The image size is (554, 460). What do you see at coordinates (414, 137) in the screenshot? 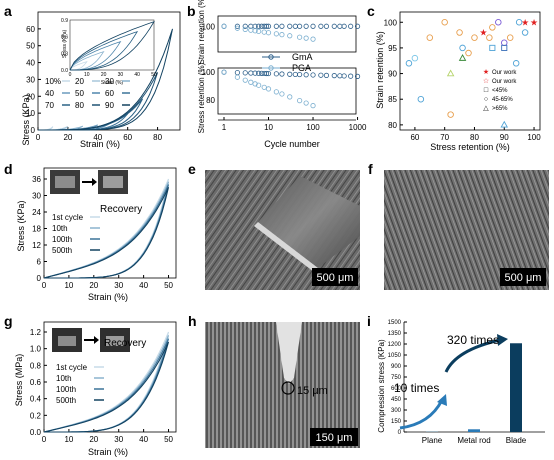
I see `x-tick-label: 60` at bounding box center [414, 137].